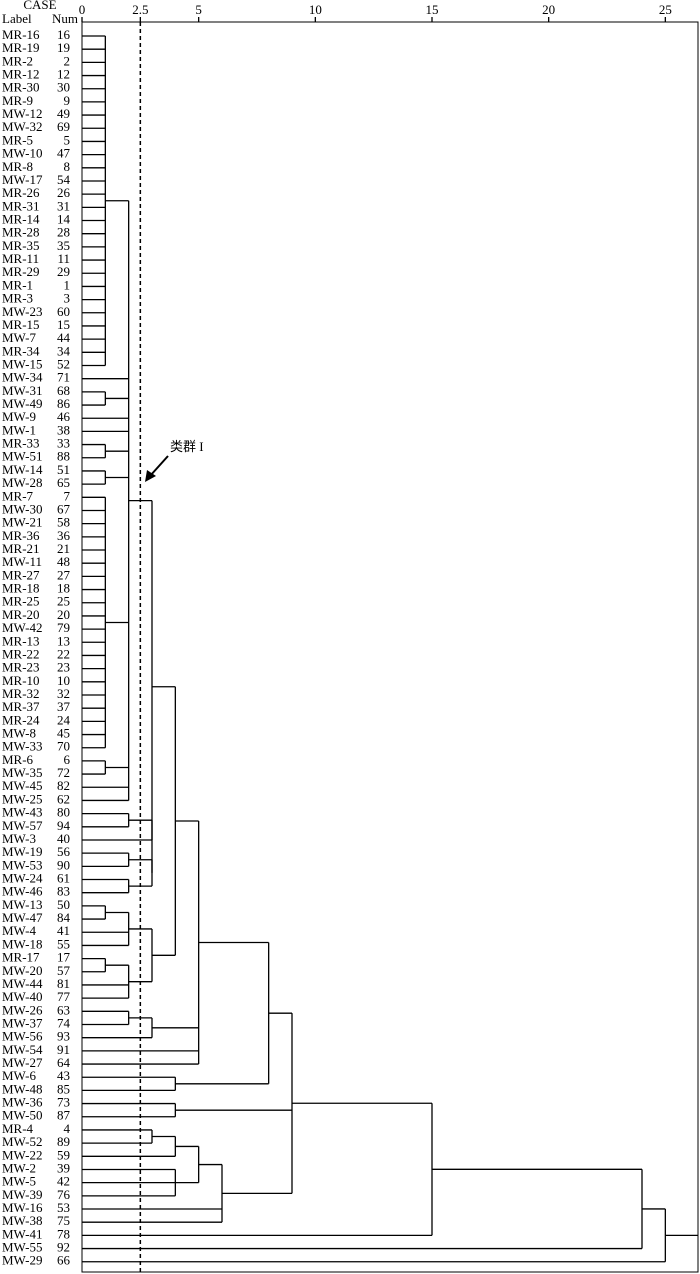  What do you see at coordinates (22, 1036) in the screenshot?
I see `case-label: MW-56` at bounding box center [22, 1036].